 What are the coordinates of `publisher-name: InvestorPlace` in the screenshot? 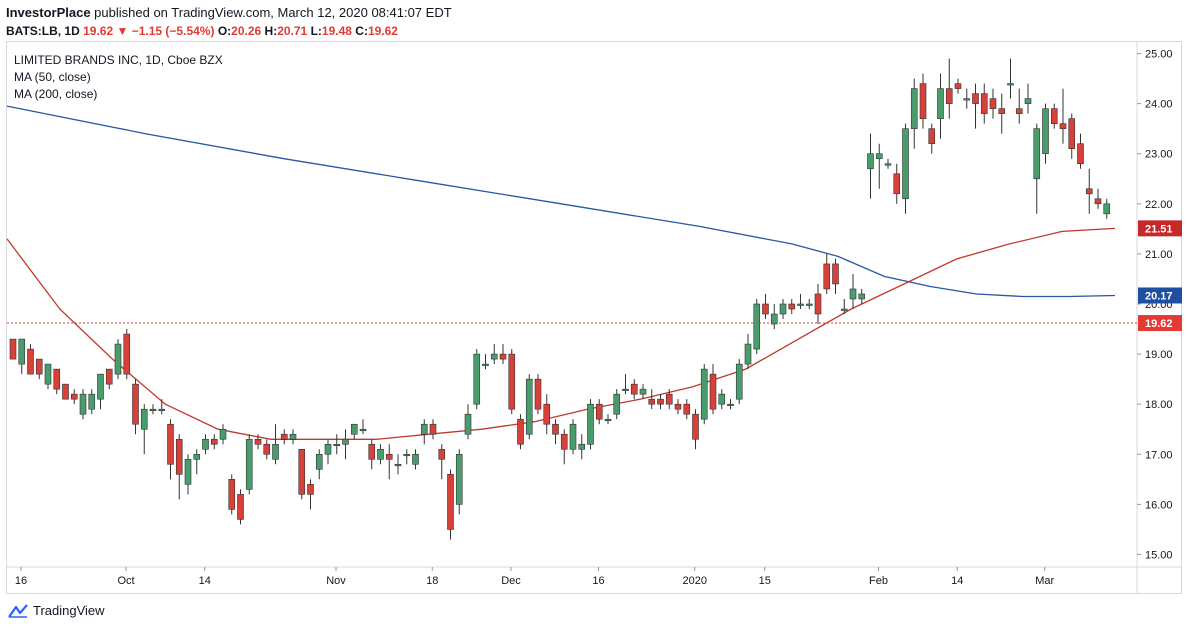 It's located at (48, 12).